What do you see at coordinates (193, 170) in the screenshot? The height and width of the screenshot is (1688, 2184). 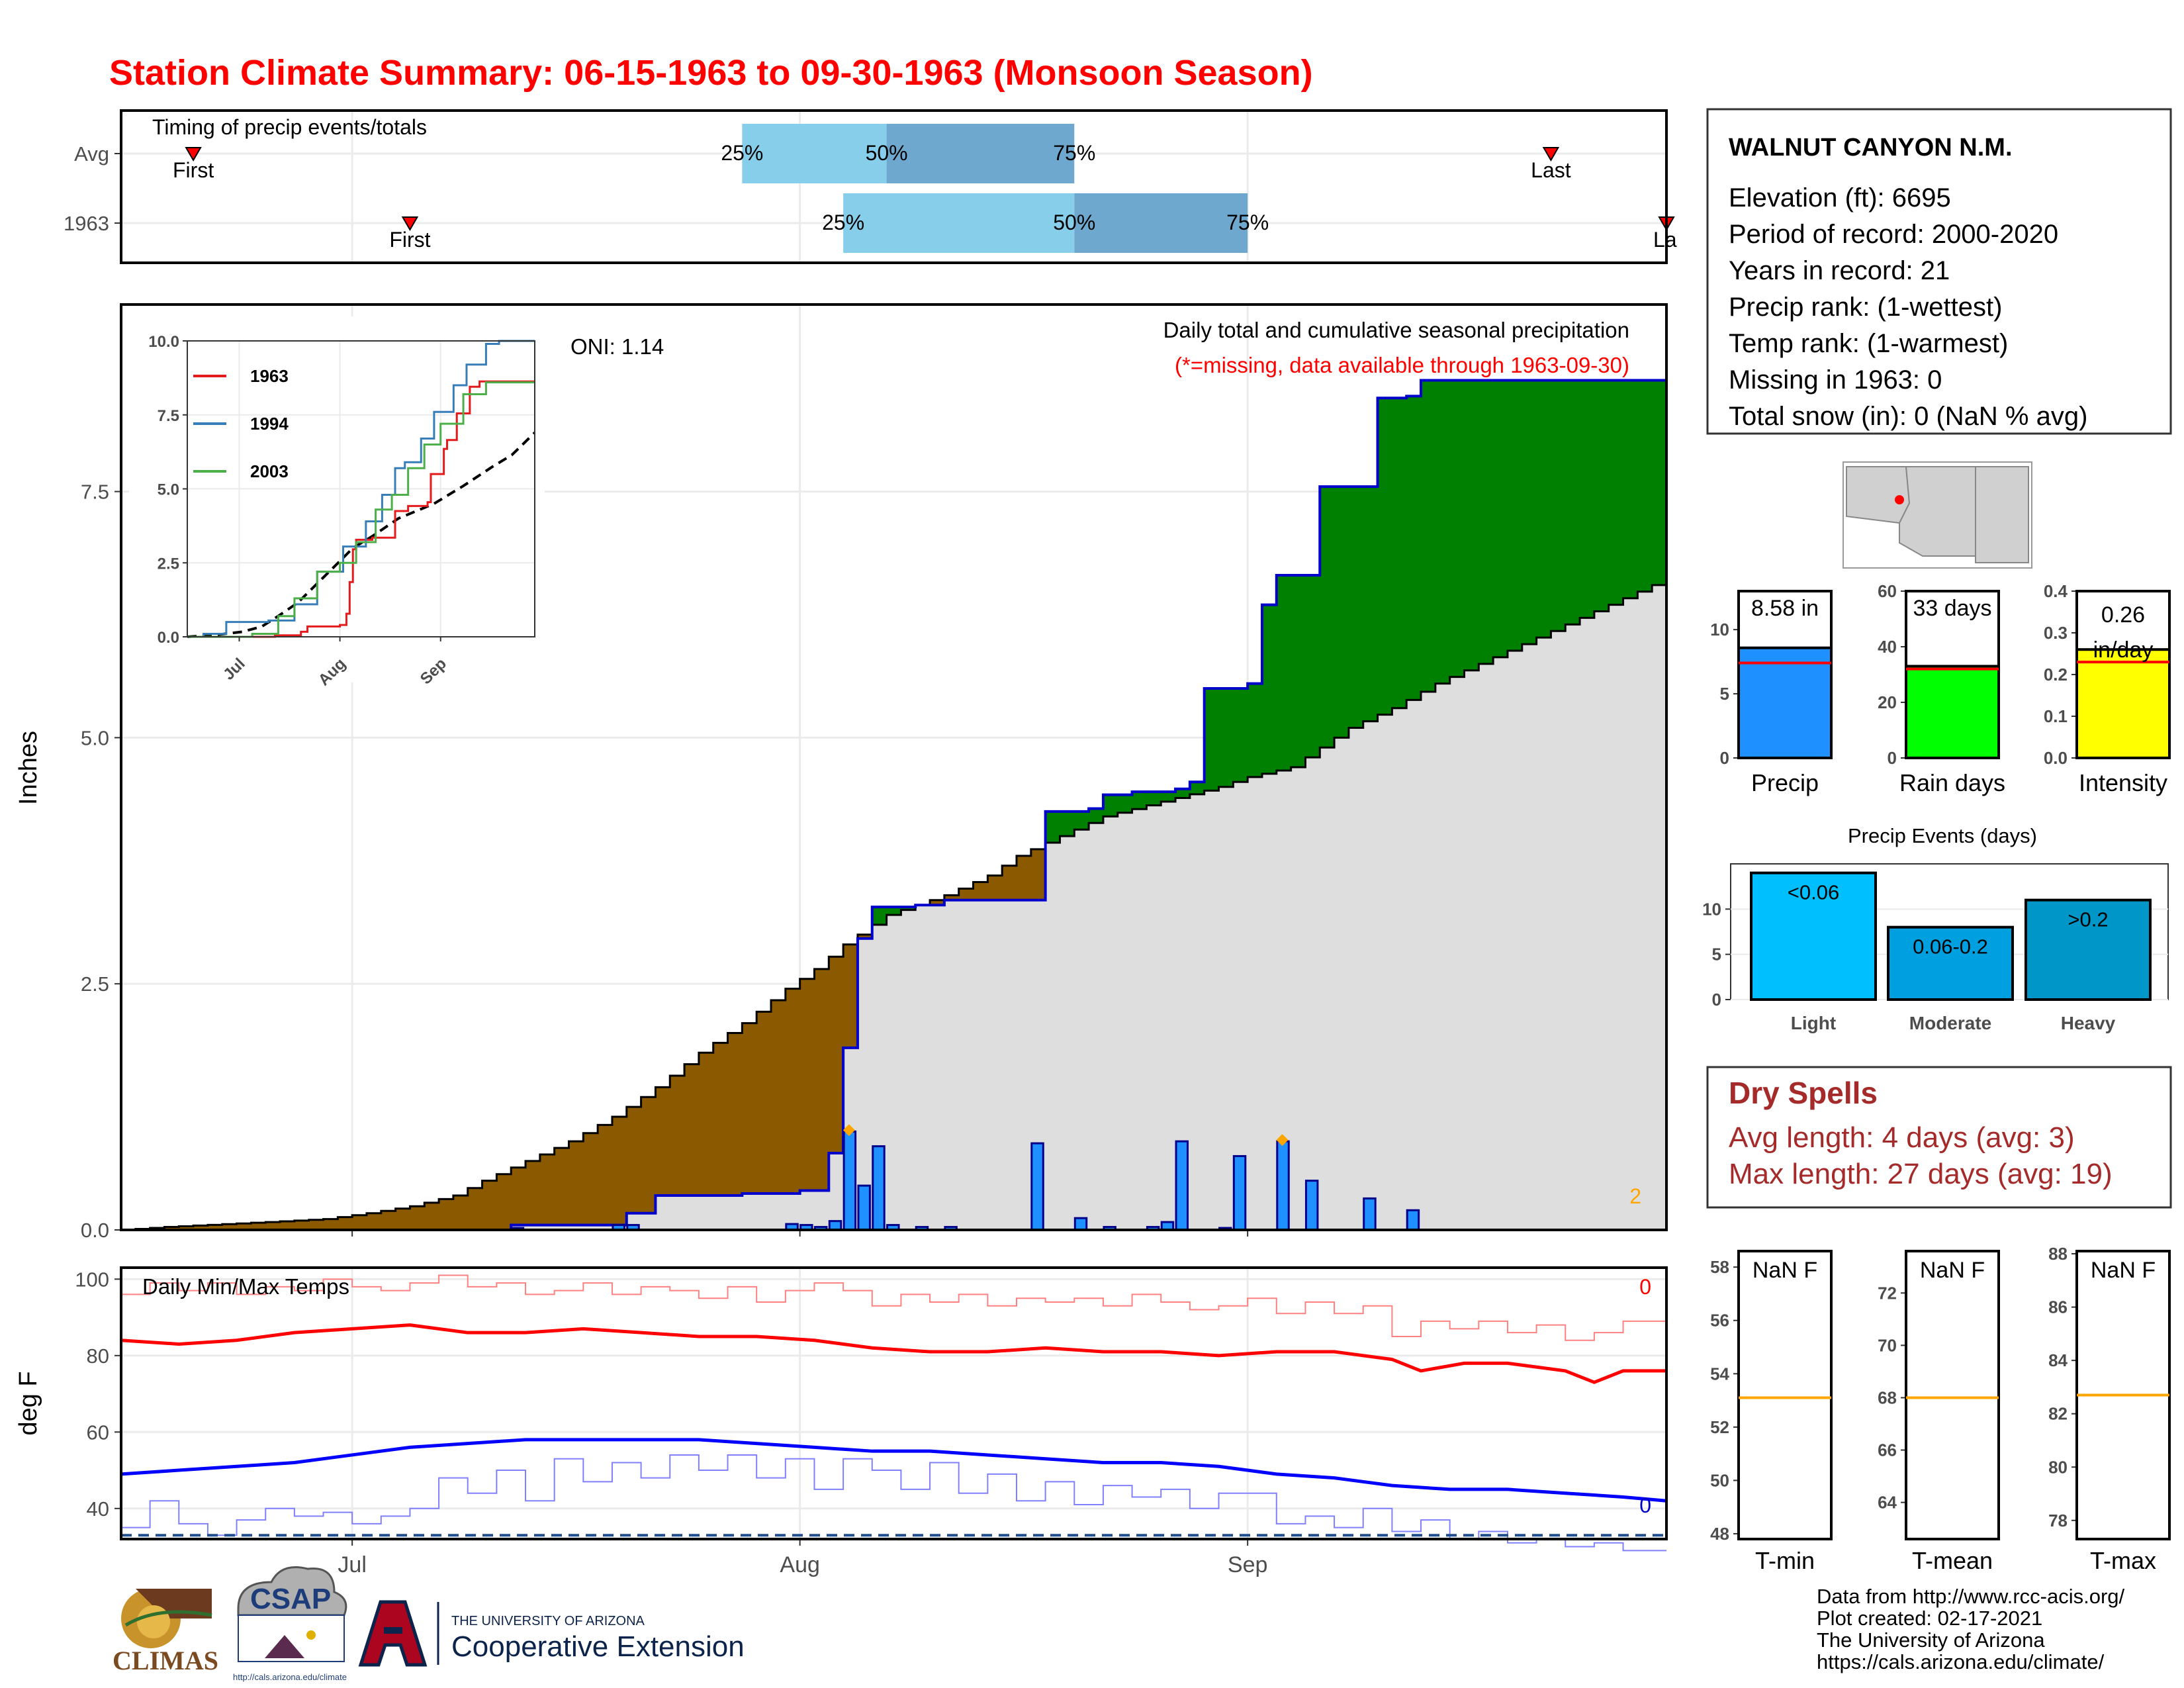 I see `first-event-label: First` at bounding box center [193, 170].